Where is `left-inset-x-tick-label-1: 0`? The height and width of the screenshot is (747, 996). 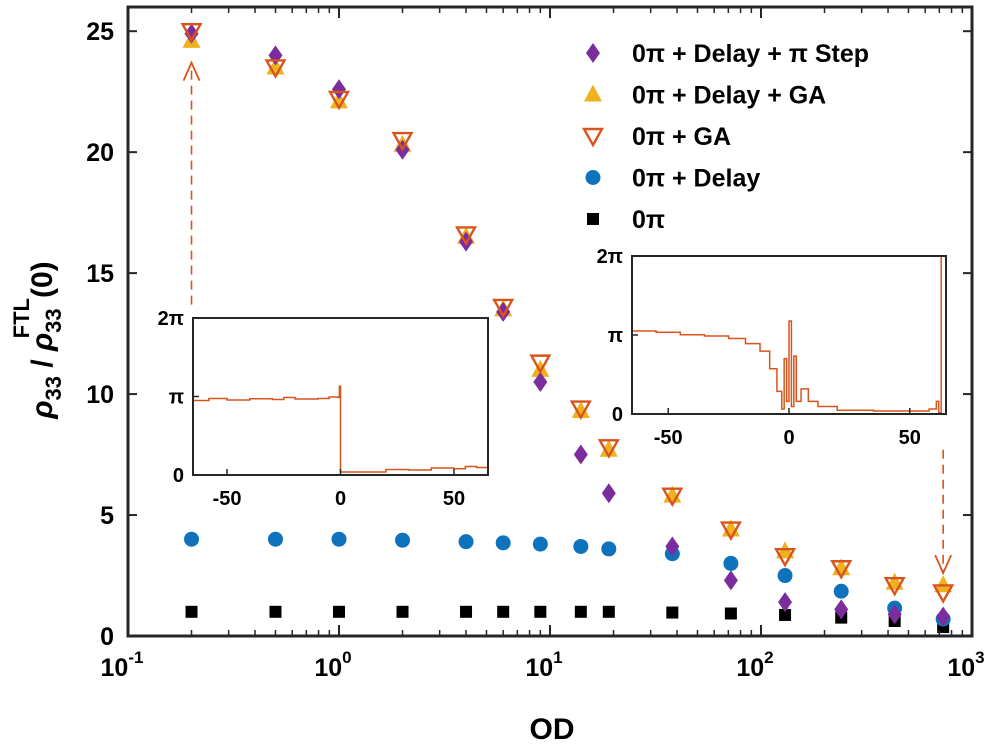 left-inset-x-tick-label-1: 0 is located at coordinates (340, 499).